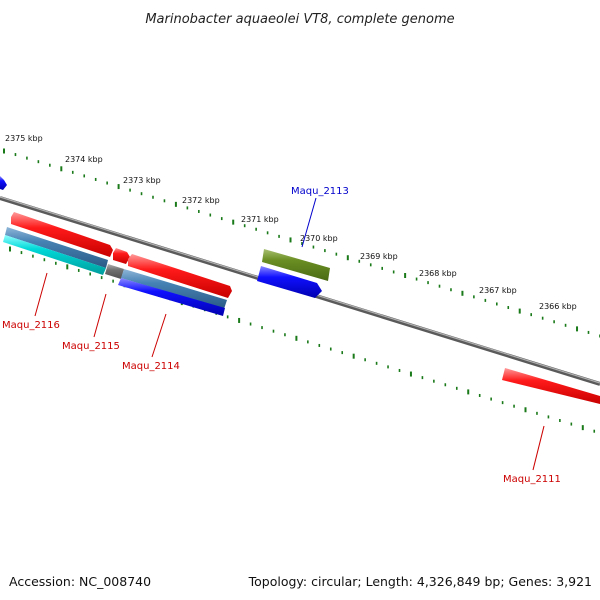 The height and width of the screenshot is (600, 600). What do you see at coordinates (558, 306) in the screenshot?
I see `scale-label: 2366 kbp` at bounding box center [558, 306].